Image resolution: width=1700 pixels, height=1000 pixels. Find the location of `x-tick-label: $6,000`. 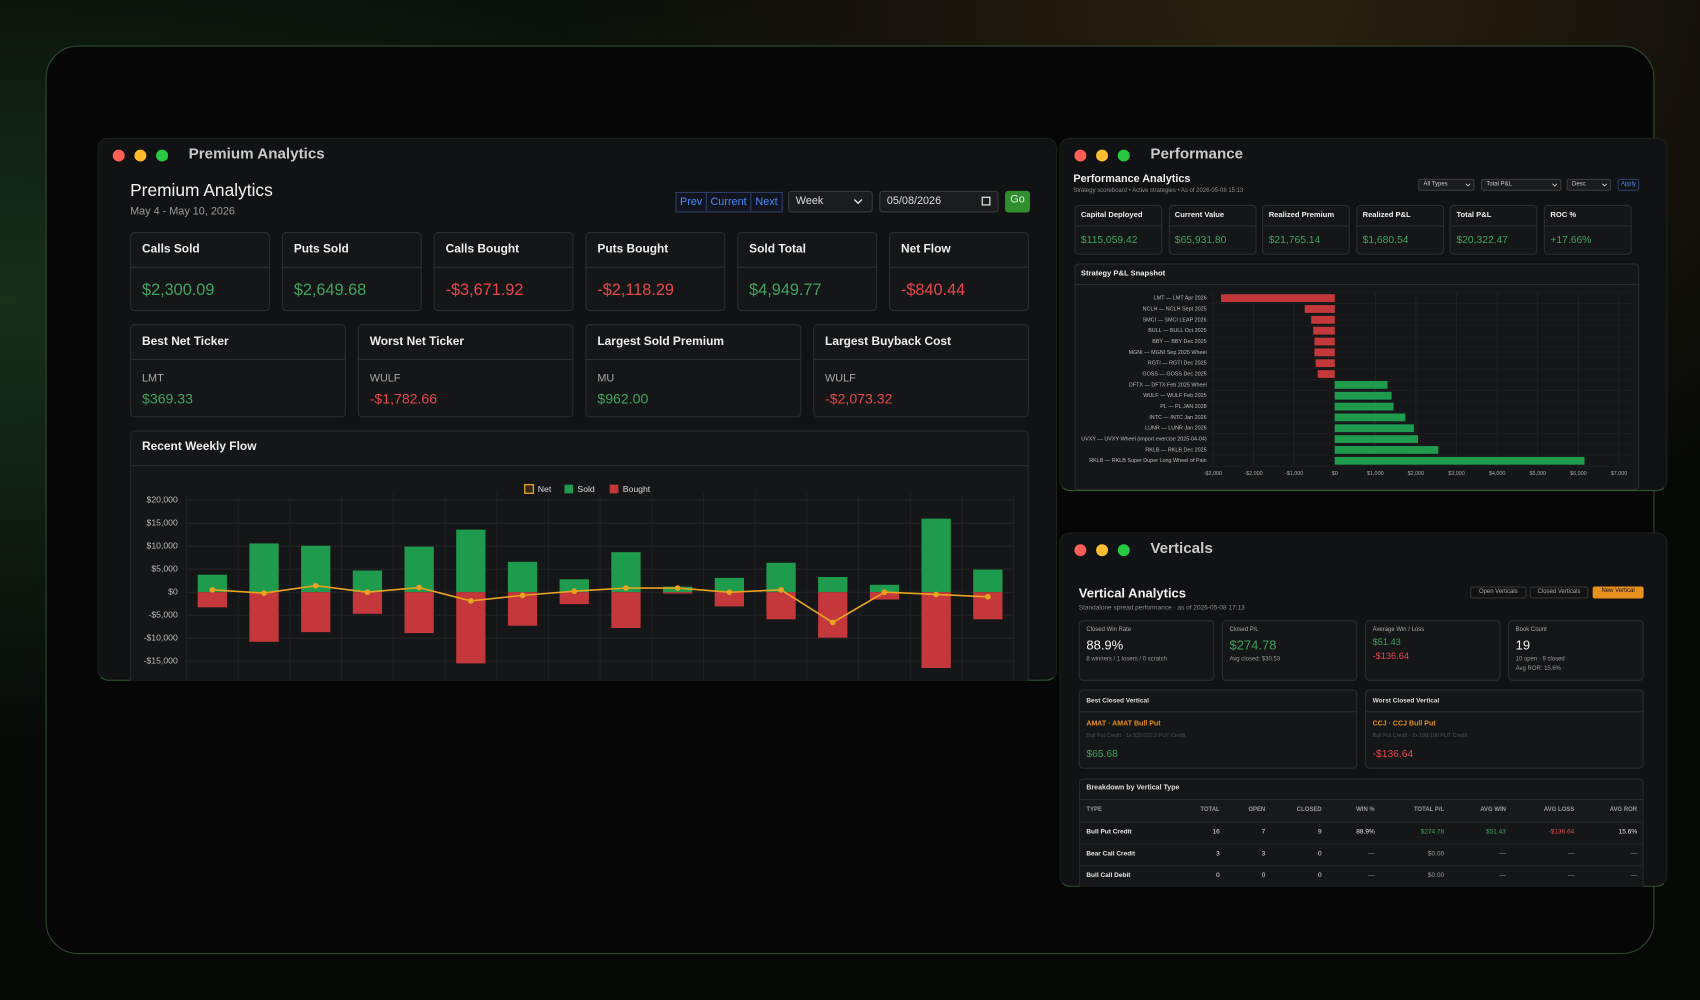

x-tick-label: $6,000 is located at coordinates (1578, 474).